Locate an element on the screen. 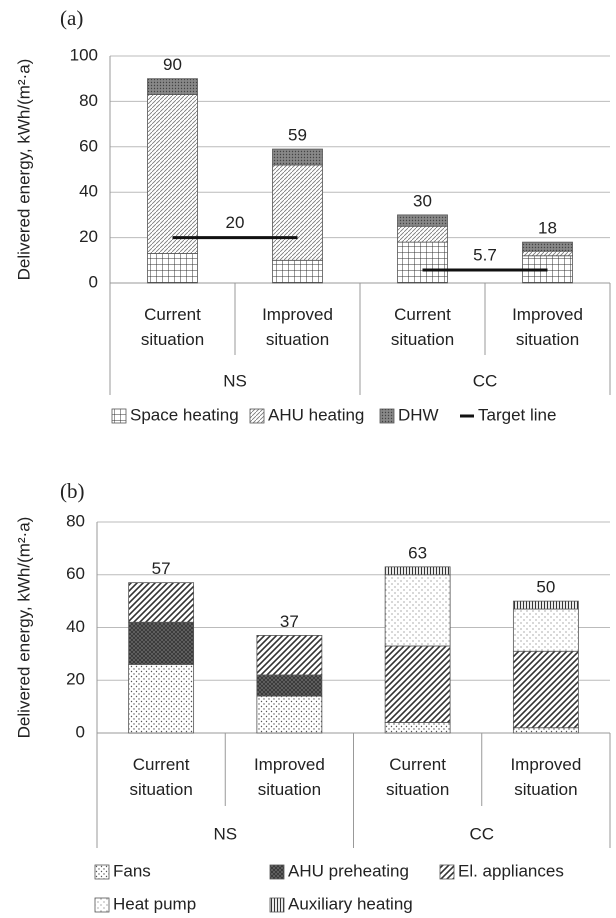  legend-label: El. appliances is located at coordinates (511, 870).